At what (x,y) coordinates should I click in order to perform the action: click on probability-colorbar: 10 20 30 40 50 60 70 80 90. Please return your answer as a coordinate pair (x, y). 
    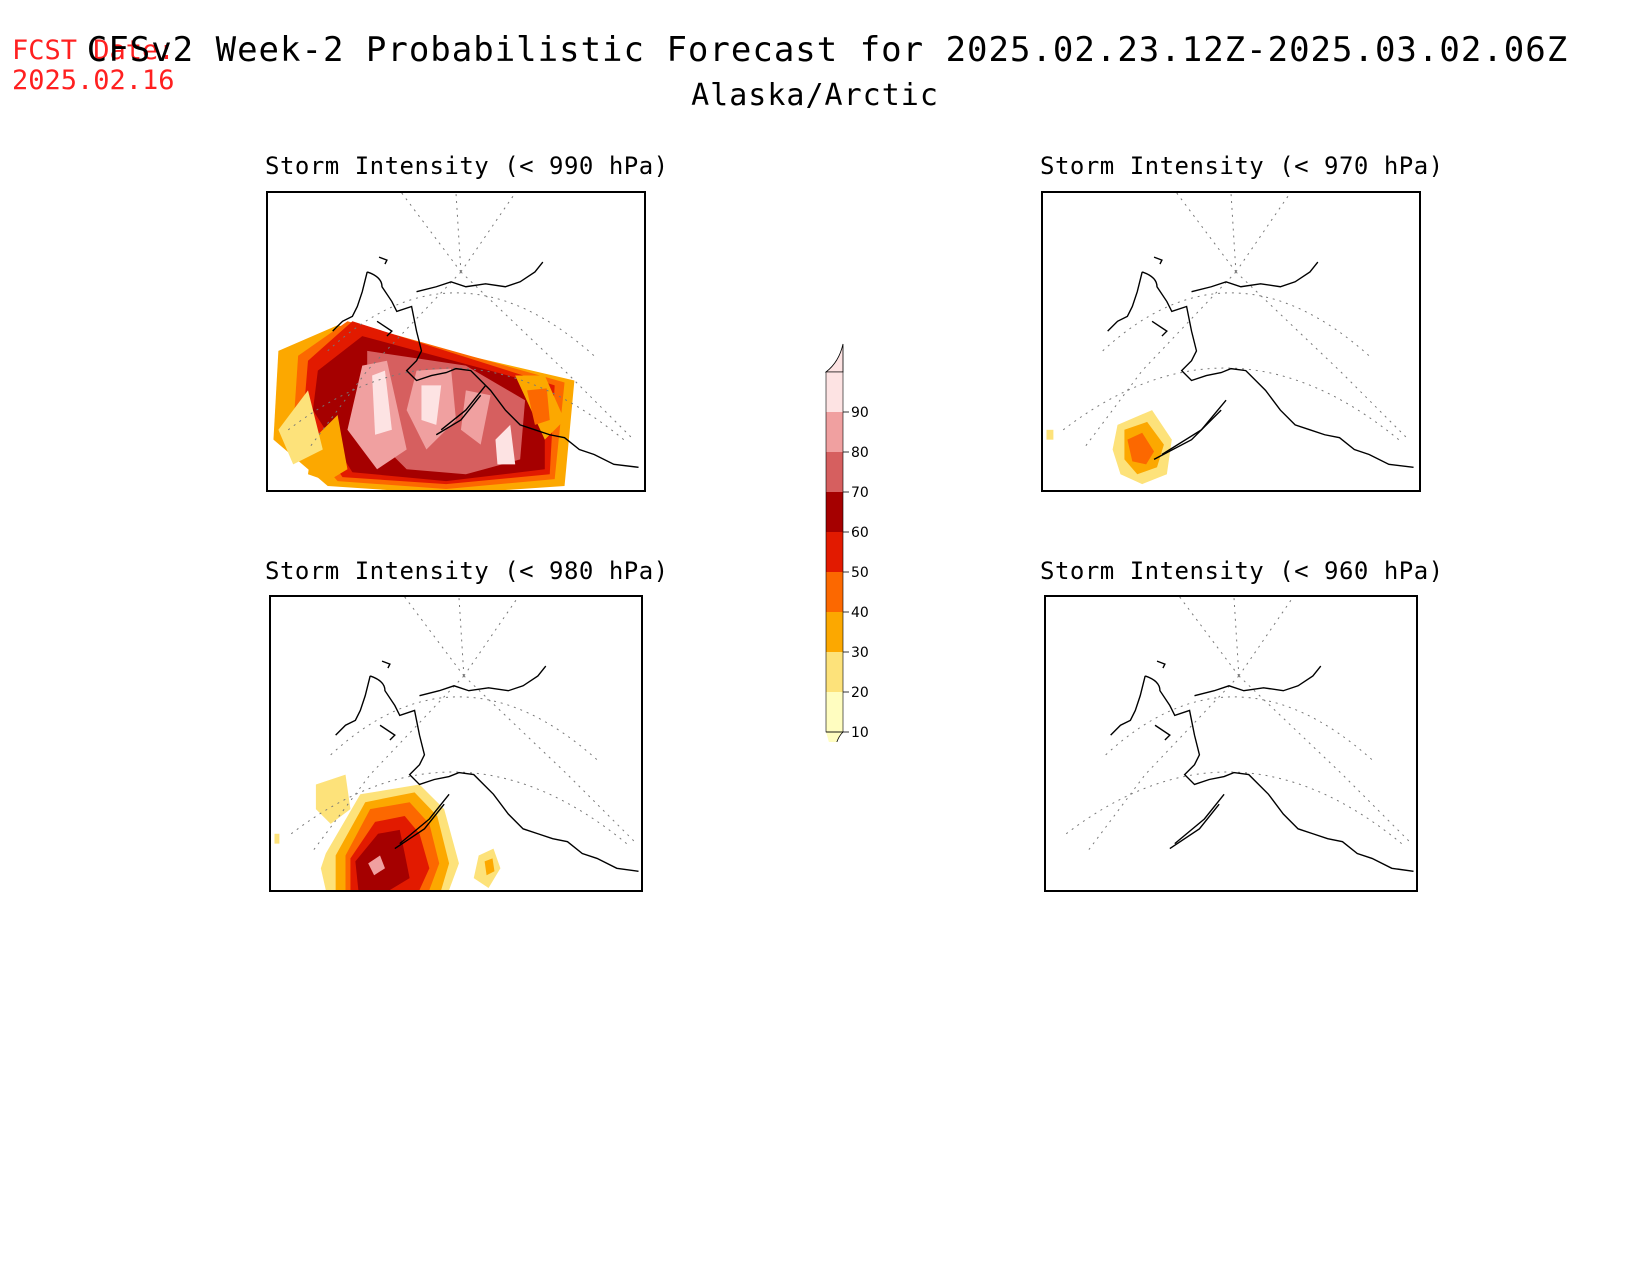
    Looking at the image, I should click on (850, 551).